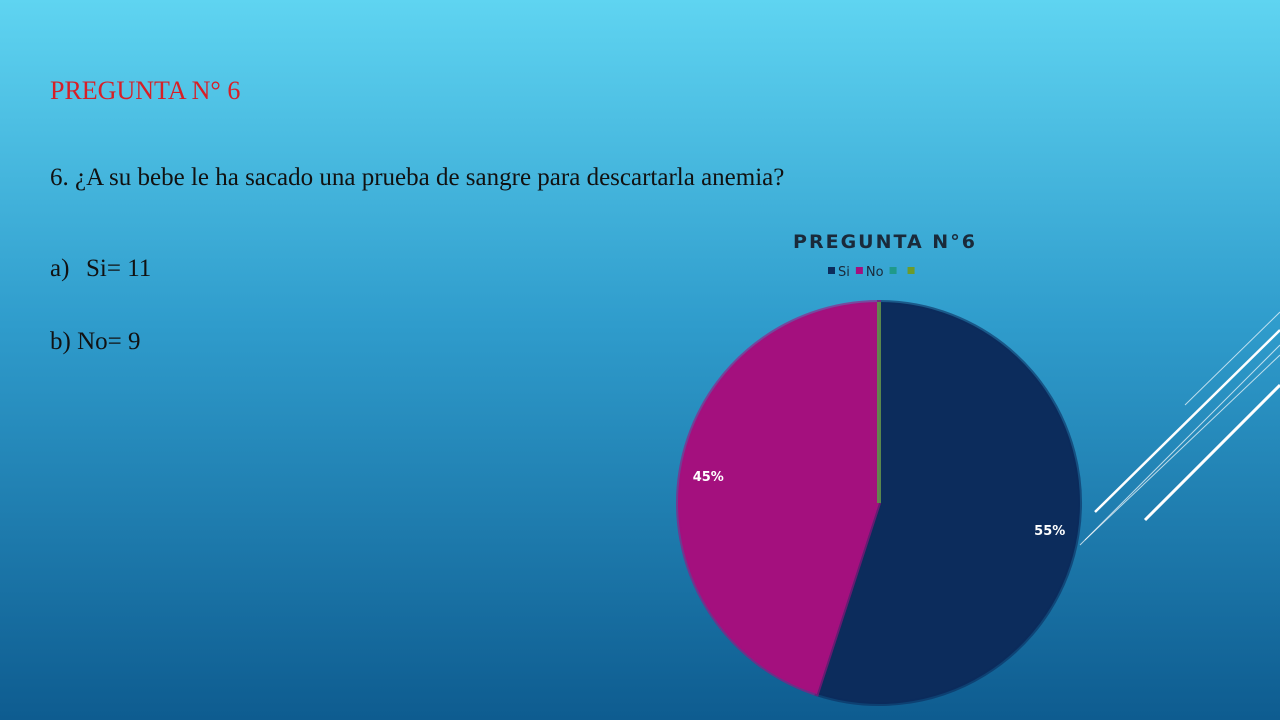 Image resolution: width=1280 pixels, height=720 pixels. Describe the element at coordinates (145, 90) in the screenshot. I see `heading: PREGUNTA N° 6` at that location.